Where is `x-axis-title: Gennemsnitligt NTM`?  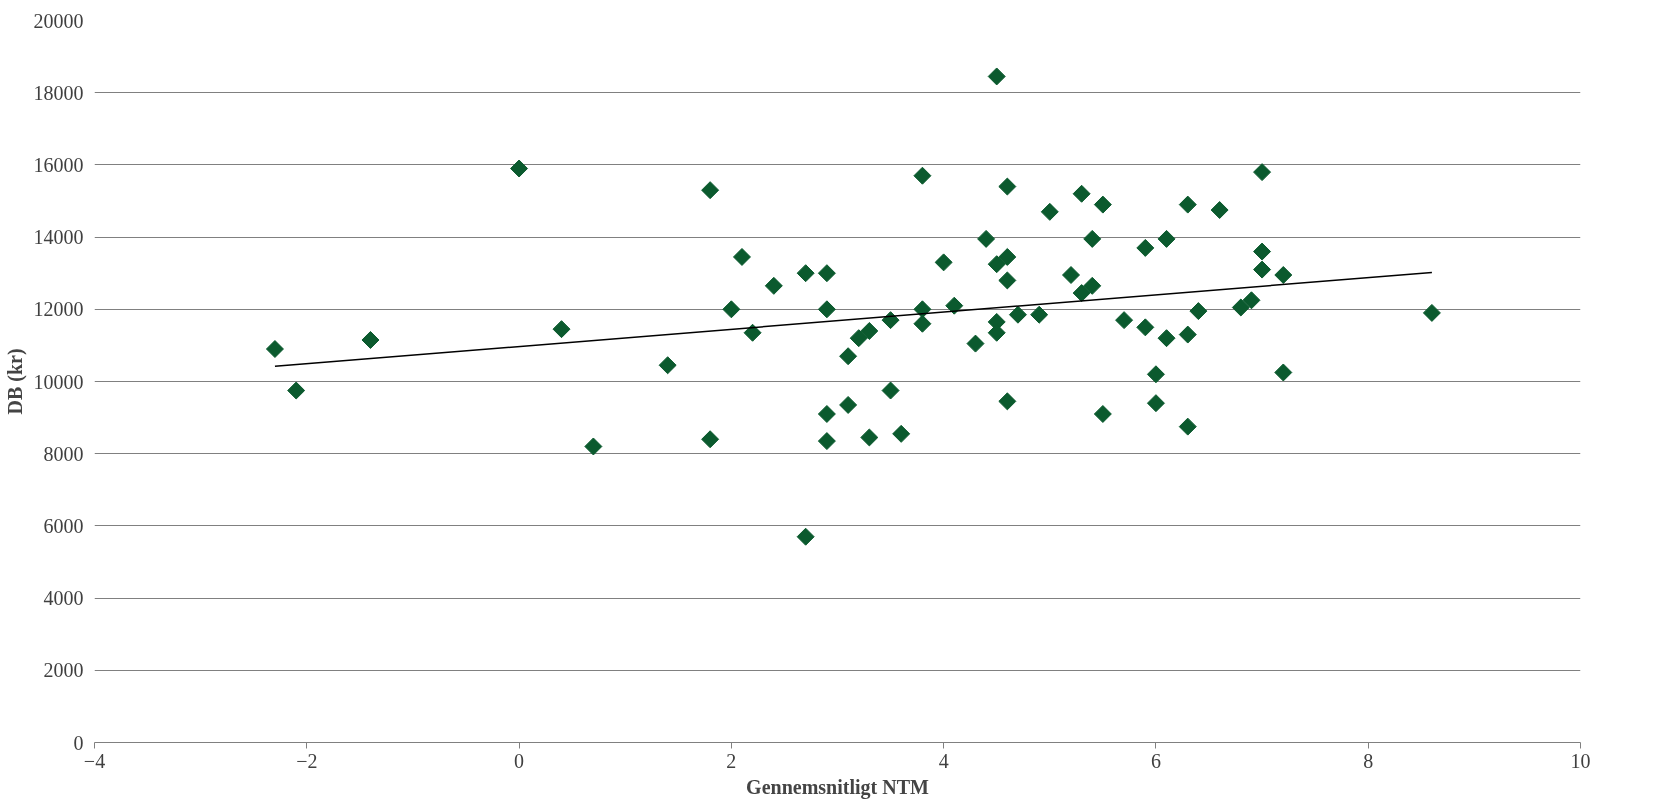 x-axis-title: Gennemsnitligt NTM is located at coordinates (838, 787).